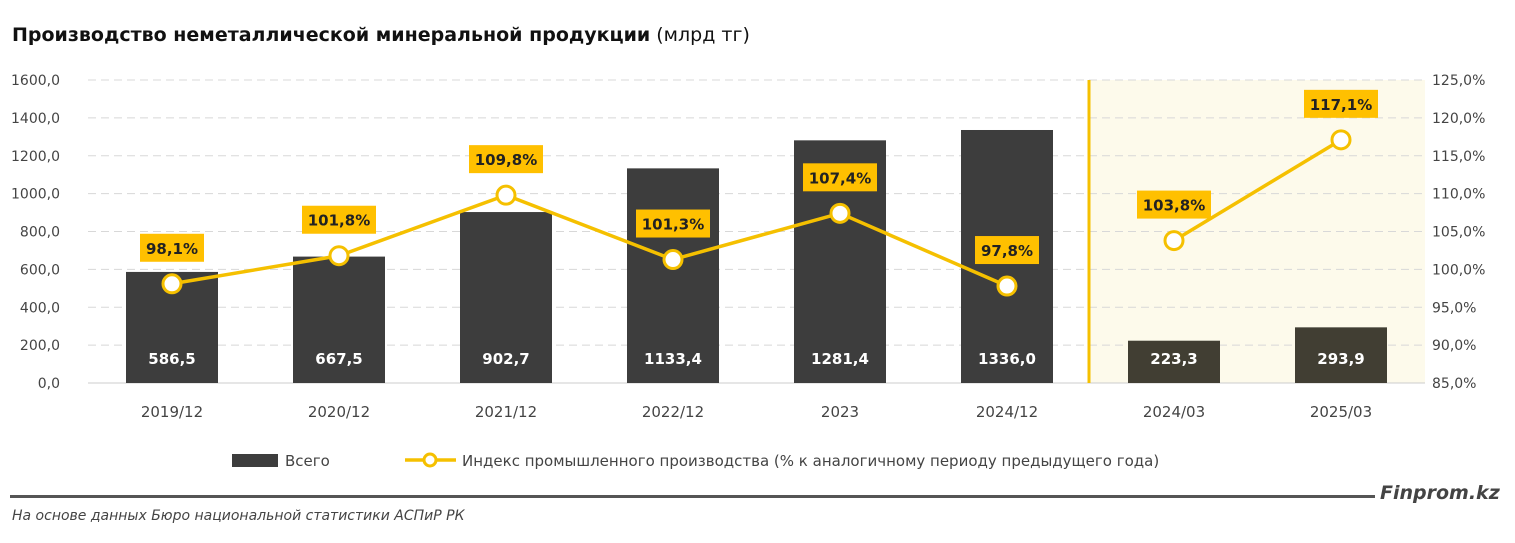 This screenshot has width=1515, height=543. I want to click on index-value-label: 117,1%, so click(1341, 105).